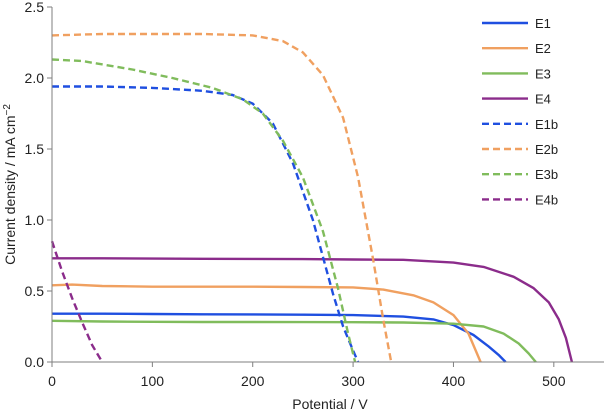 This screenshot has width=605, height=412. What do you see at coordinates (294, 341) in the screenshot?
I see `series-line-e3` at bounding box center [294, 341].